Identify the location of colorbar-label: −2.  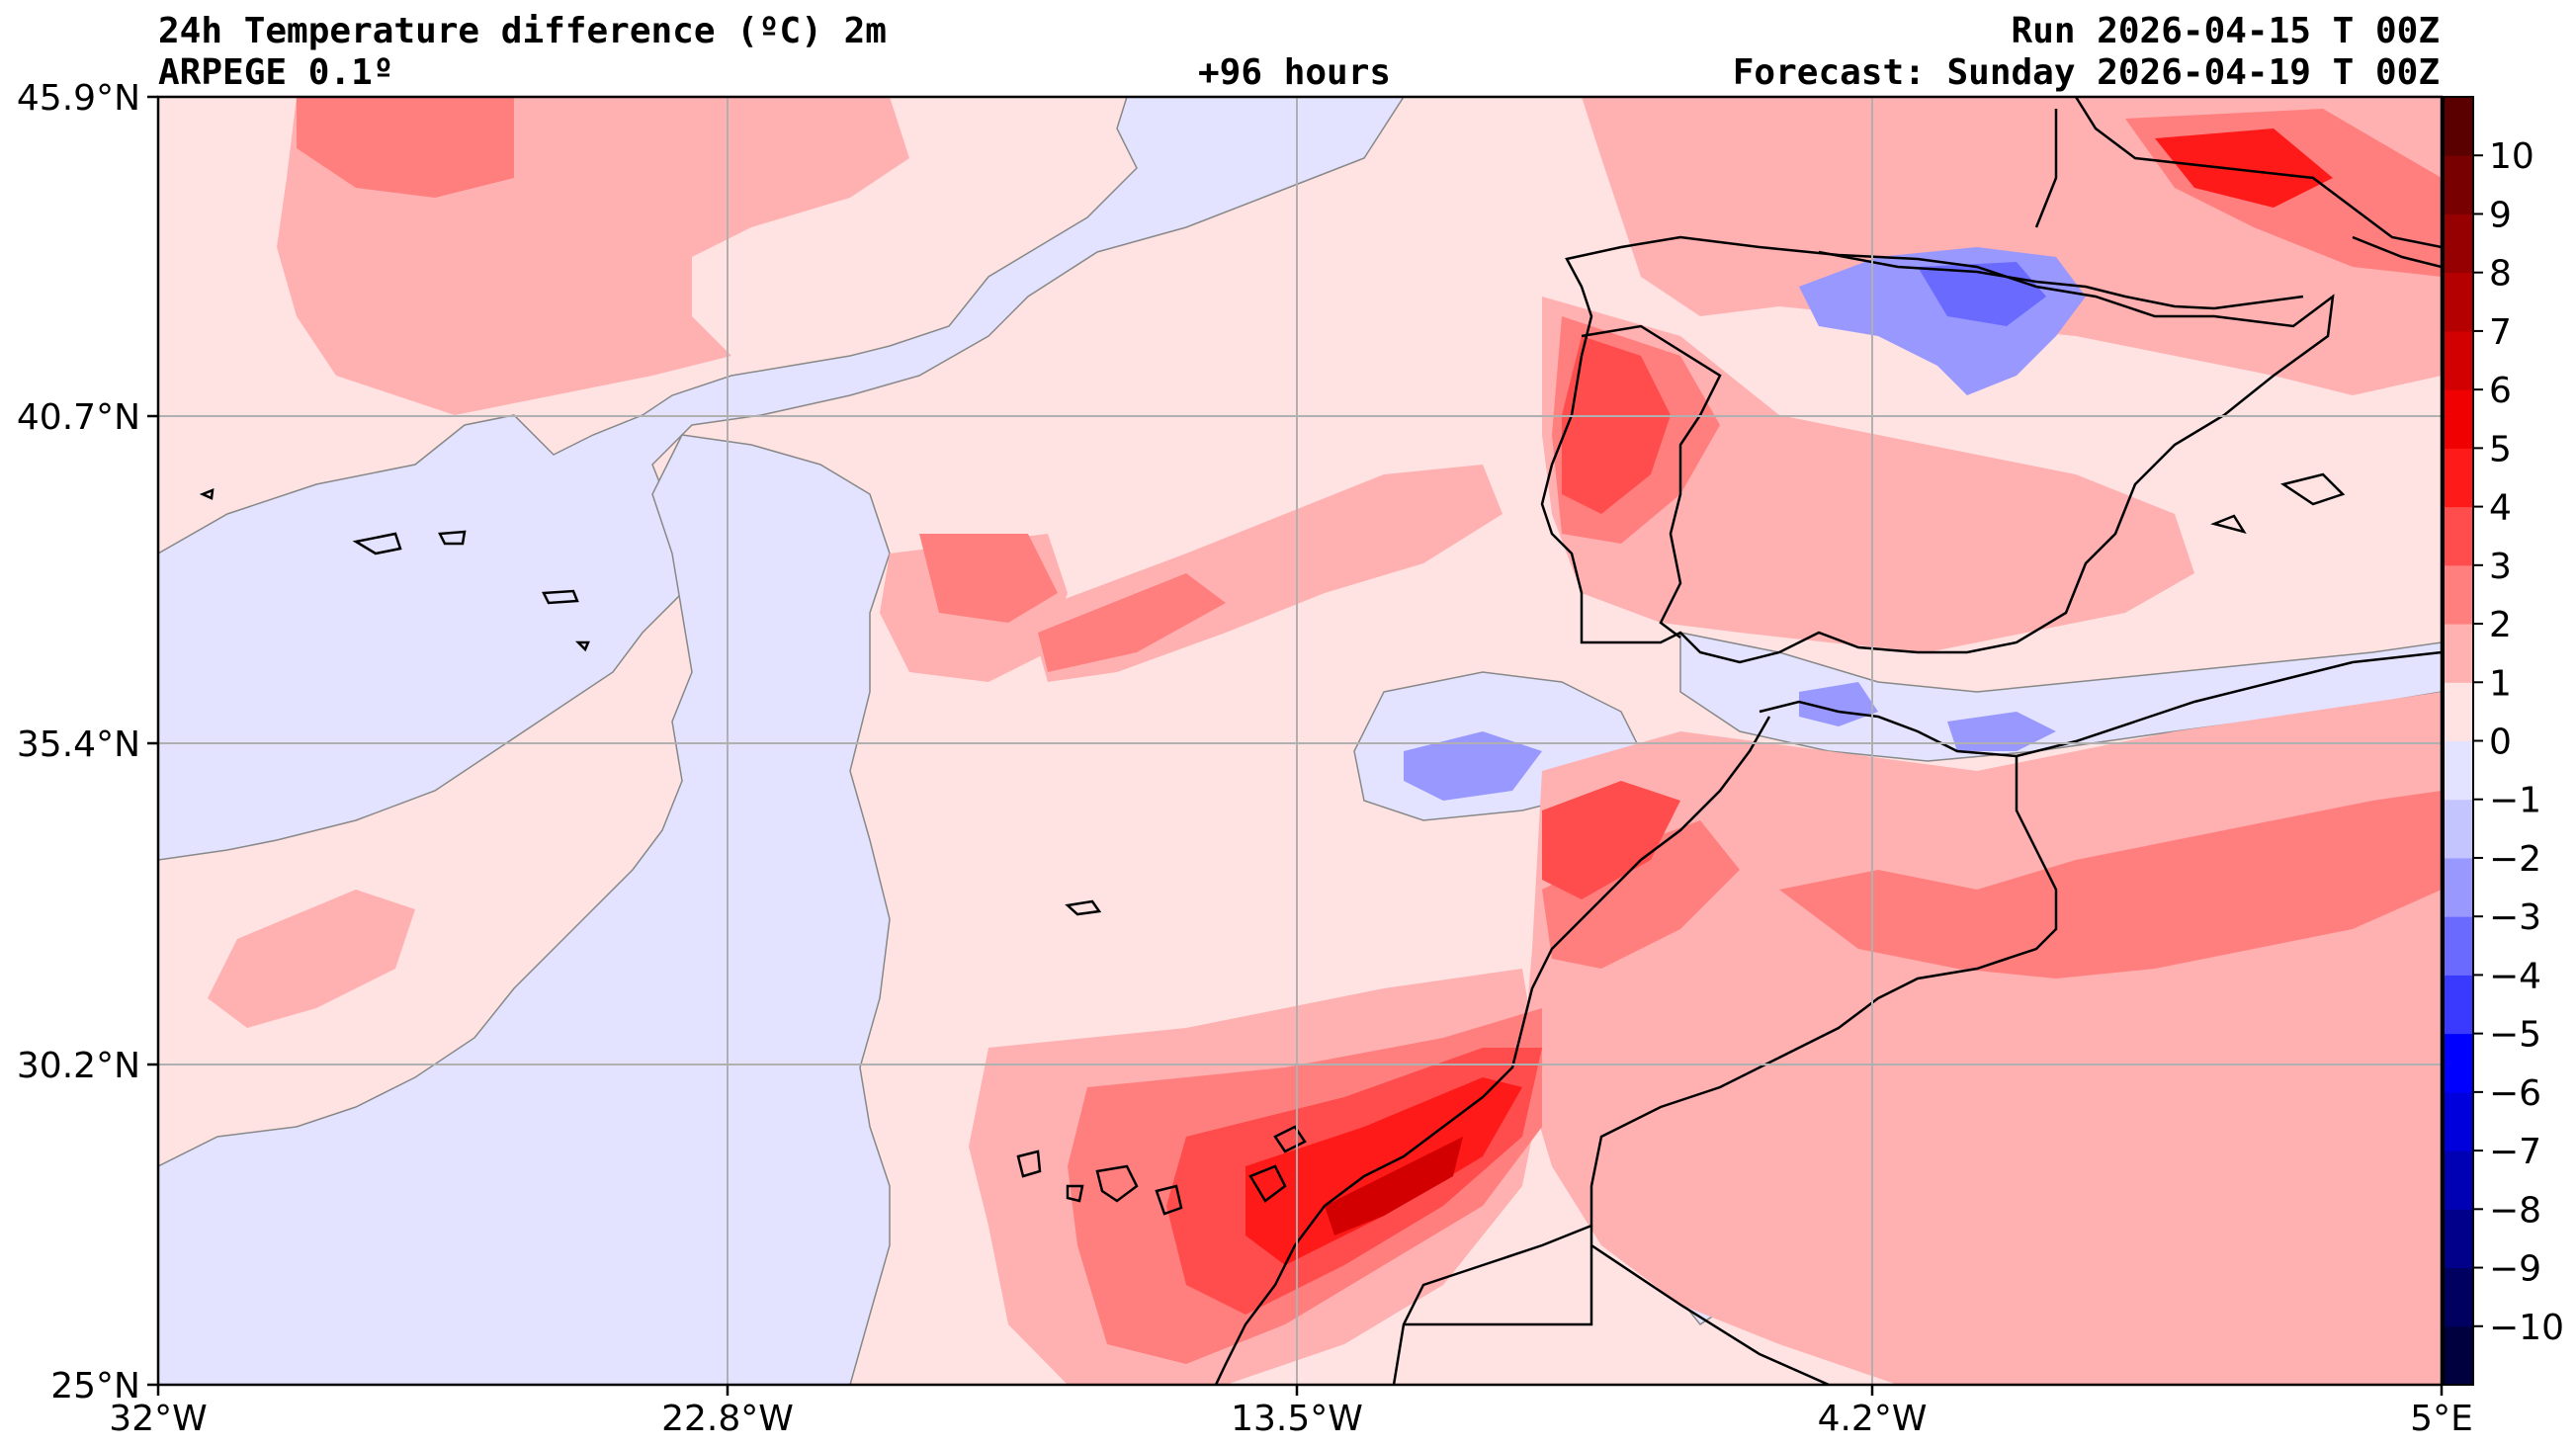
(2515, 859).